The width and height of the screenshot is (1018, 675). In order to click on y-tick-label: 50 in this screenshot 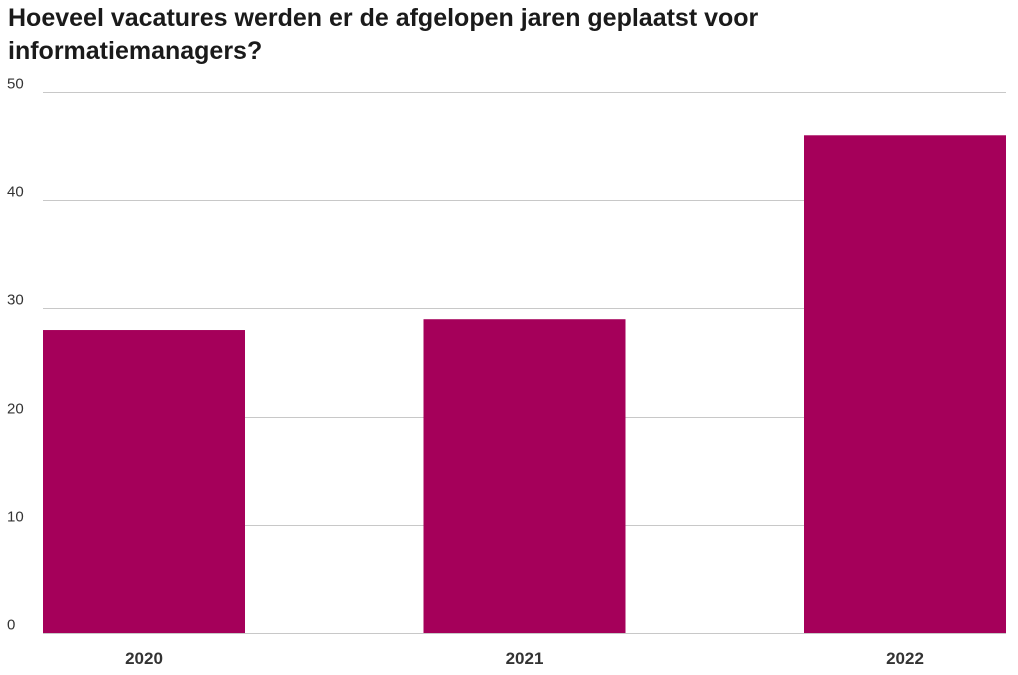, I will do `click(15, 84)`.